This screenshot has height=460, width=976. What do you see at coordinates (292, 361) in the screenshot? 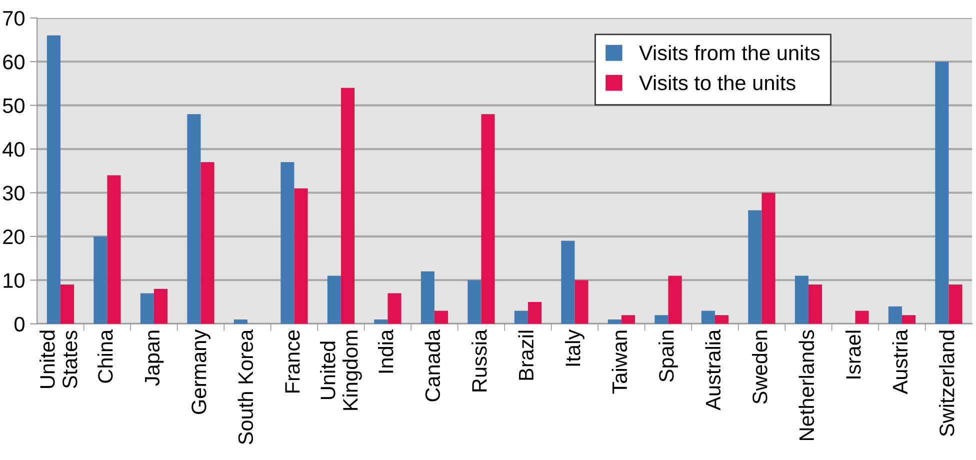
I see `x-tick-label: France` at bounding box center [292, 361].